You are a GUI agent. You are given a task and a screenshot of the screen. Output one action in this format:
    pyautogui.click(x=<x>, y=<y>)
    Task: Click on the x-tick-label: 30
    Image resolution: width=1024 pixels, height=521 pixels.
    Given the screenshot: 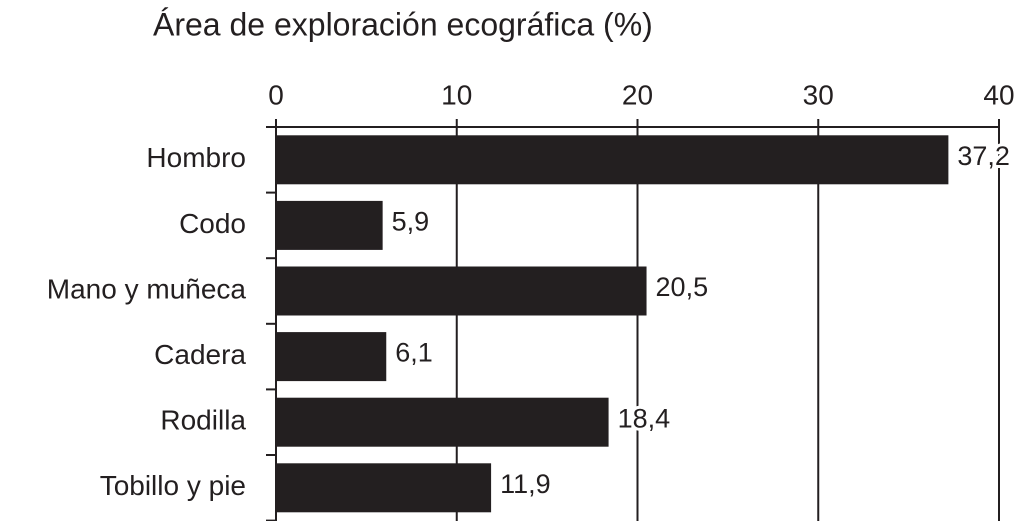 What is the action you would take?
    pyautogui.click(x=818, y=94)
    